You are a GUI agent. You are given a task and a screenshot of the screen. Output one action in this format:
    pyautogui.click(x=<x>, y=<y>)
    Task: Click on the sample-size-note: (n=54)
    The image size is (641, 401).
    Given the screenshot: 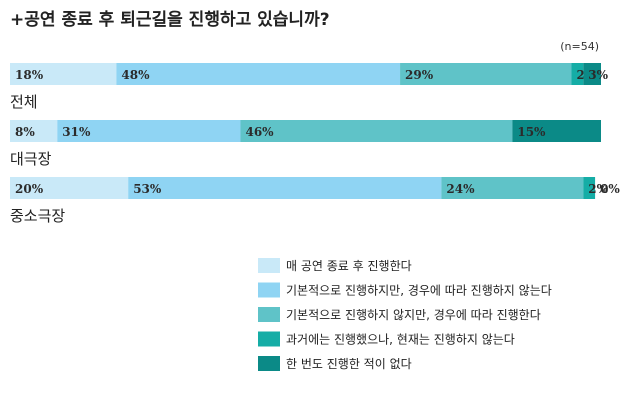 What is the action you would take?
    pyautogui.click(x=579, y=46)
    